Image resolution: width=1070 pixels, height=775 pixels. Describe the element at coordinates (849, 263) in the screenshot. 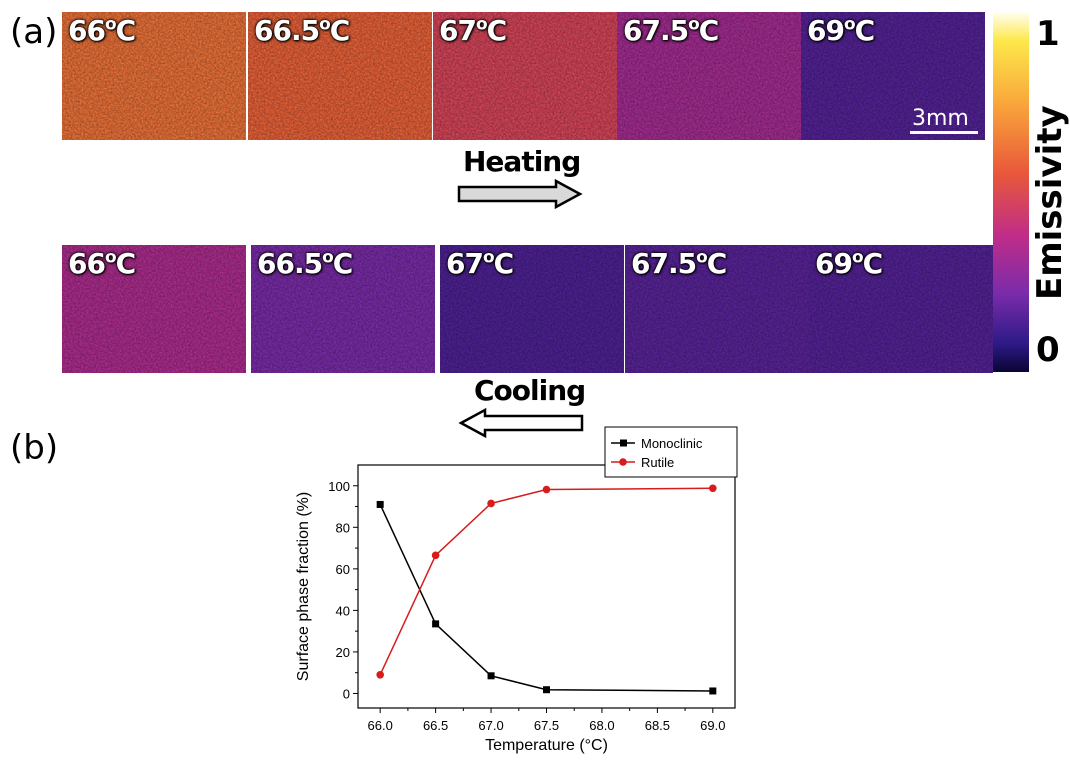

I see `cooling-temperature-label: 69oC` at that location.